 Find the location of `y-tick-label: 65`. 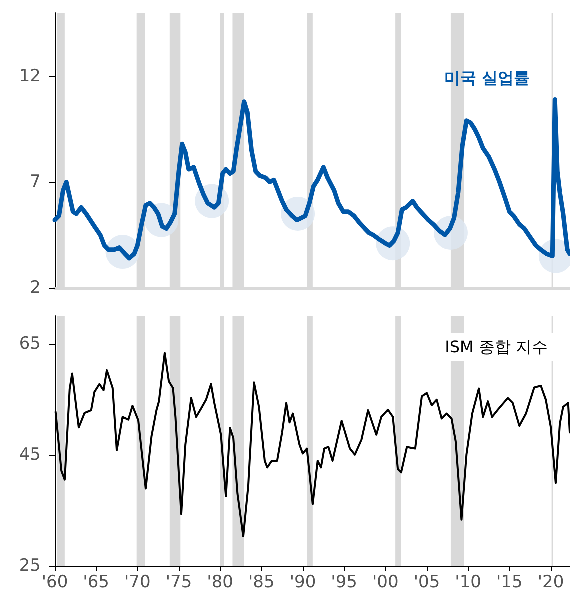

y-tick-label: 65 is located at coordinates (30, 344).